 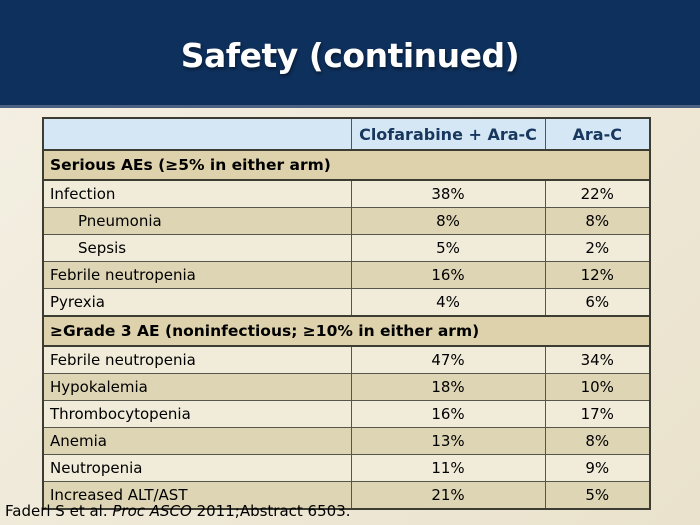 What do you see at coordinates (448, 441) in the screenshot?
I see `value-cell-clofarabine-arac: 13%` at bounding box center [448, 441].